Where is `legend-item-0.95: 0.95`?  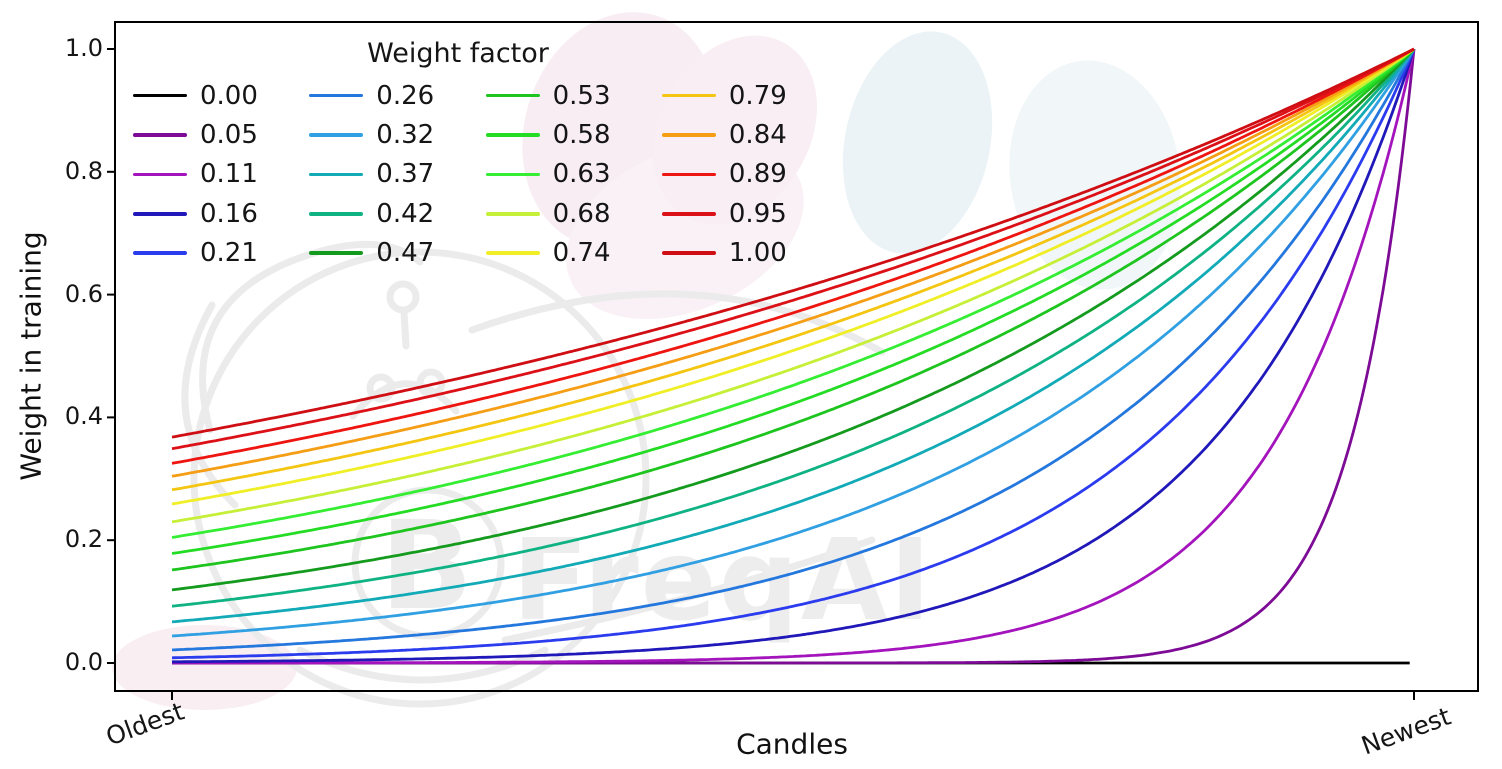 legend-item-0.95: 0.95 is located at coordinates (749, 213).